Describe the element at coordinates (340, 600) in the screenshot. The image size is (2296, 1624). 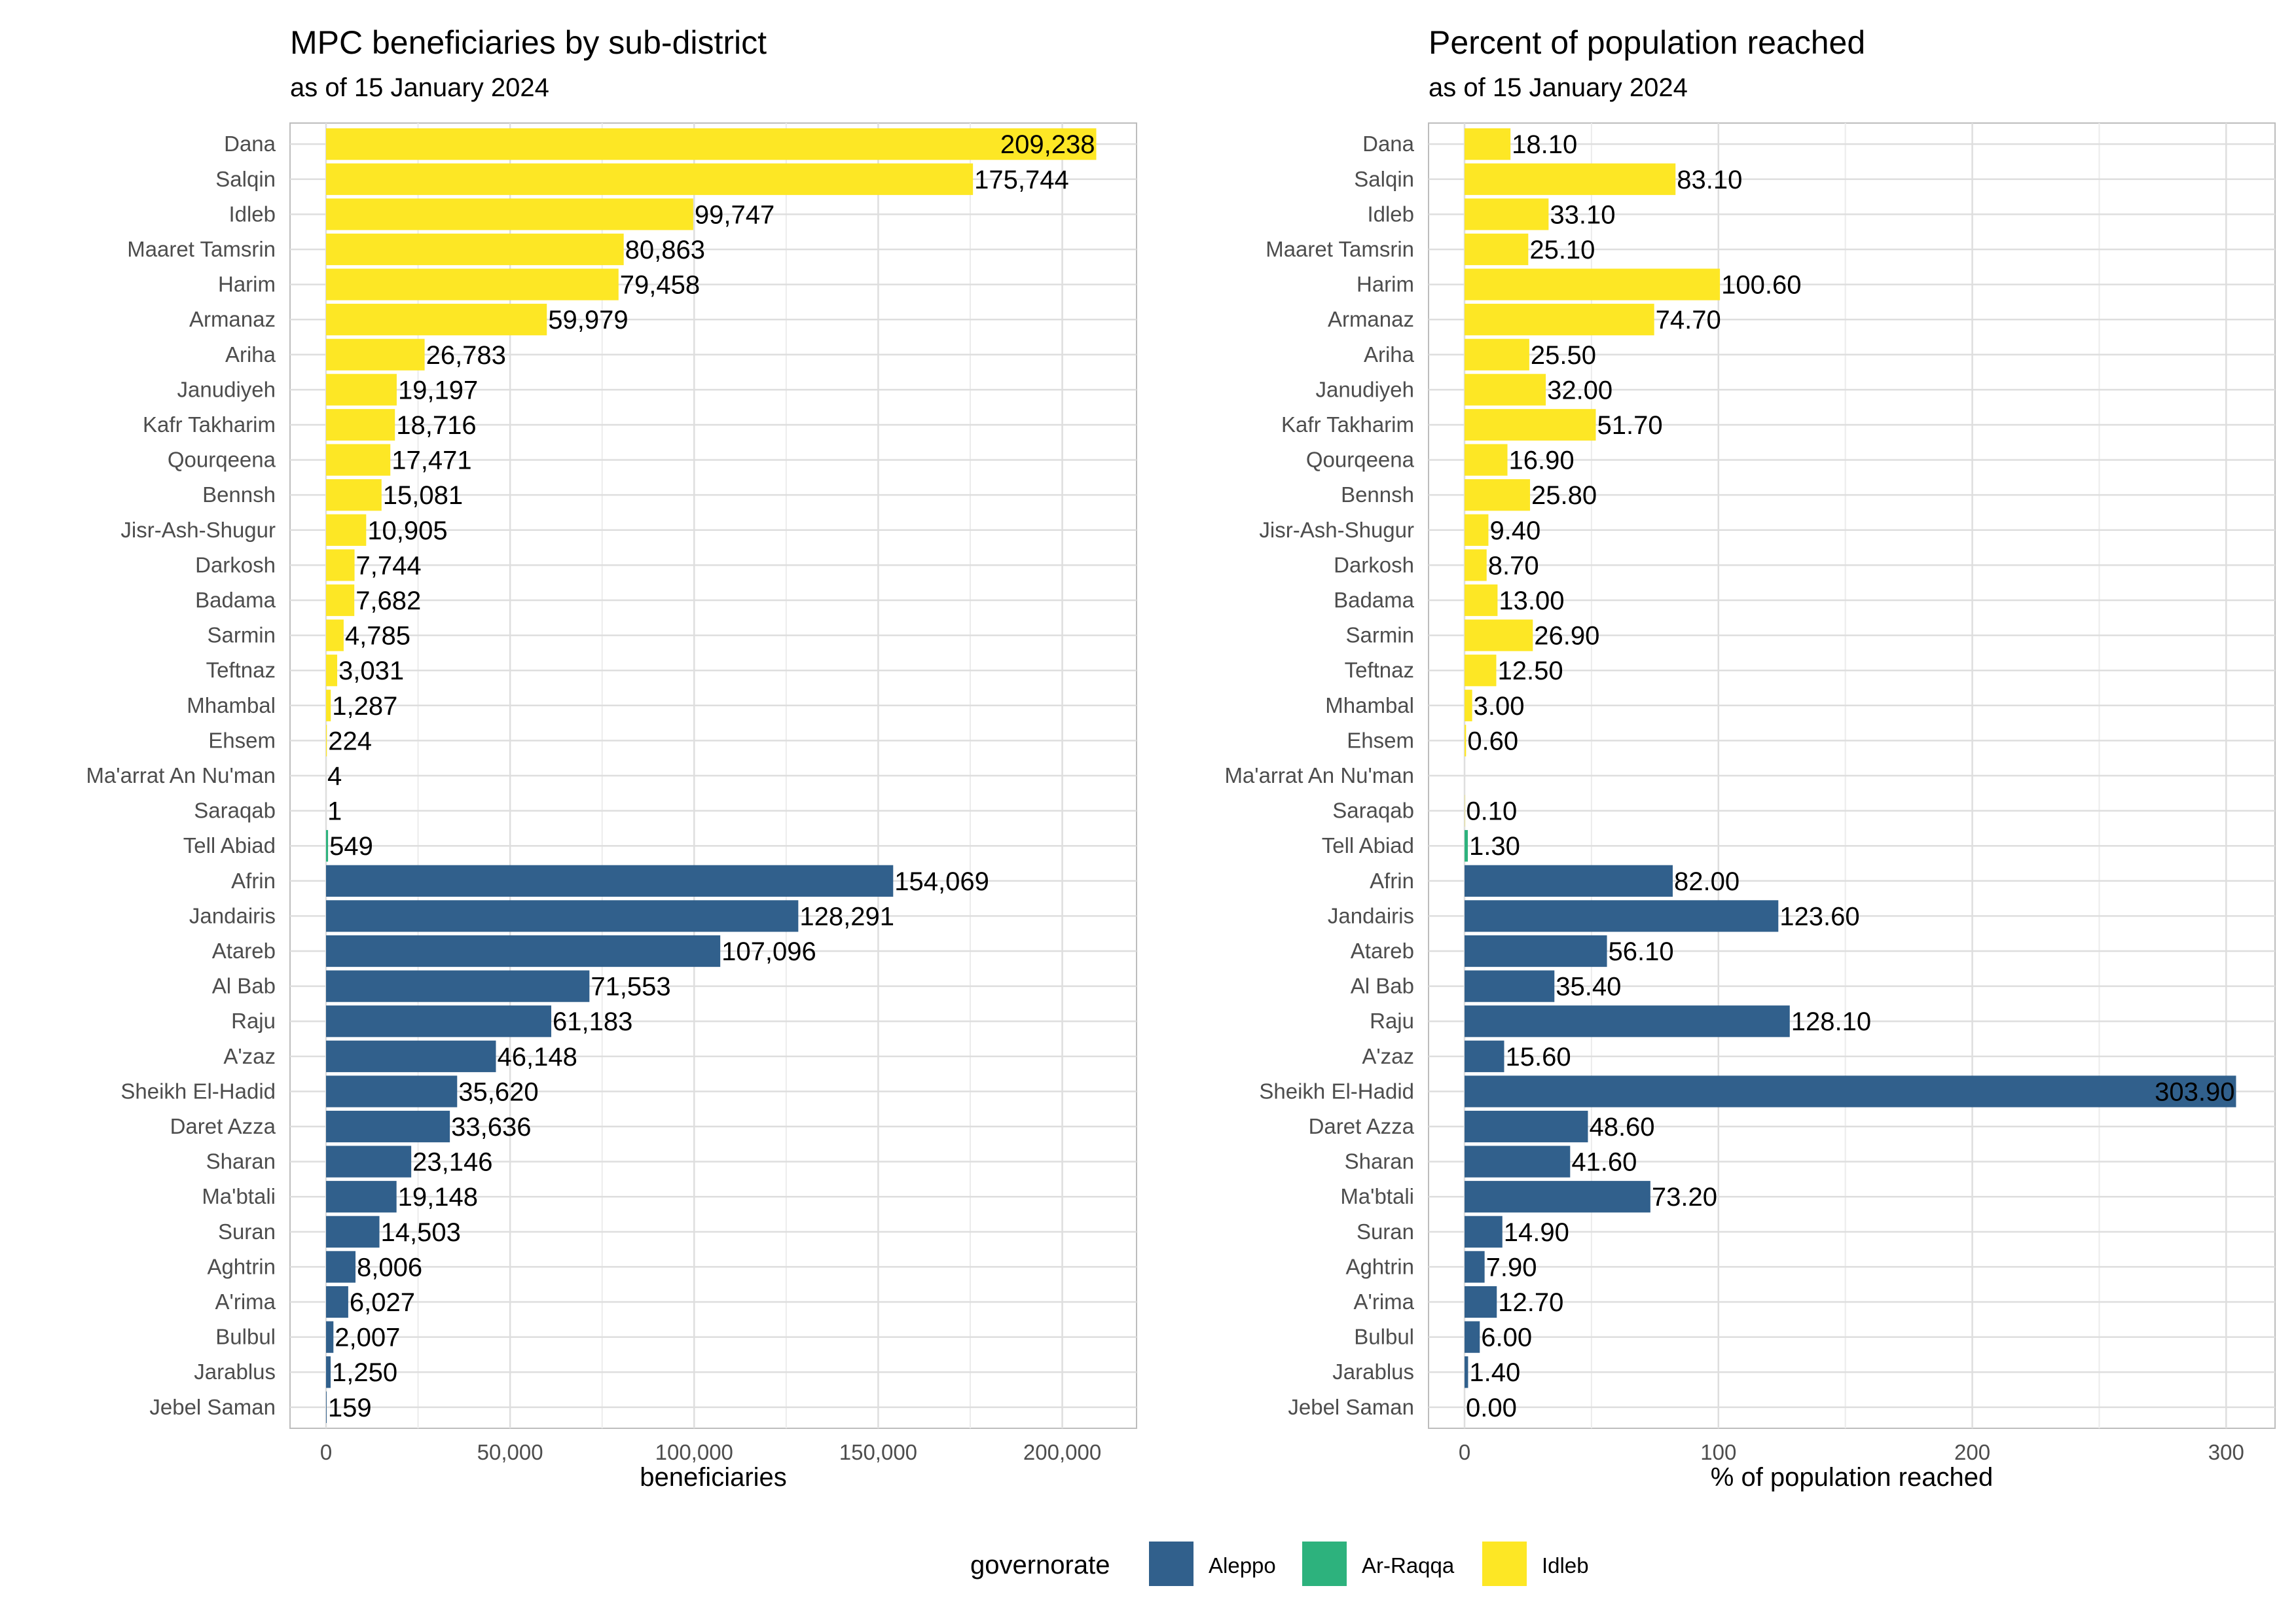
I see `chart-1-bar-badama` at that location.